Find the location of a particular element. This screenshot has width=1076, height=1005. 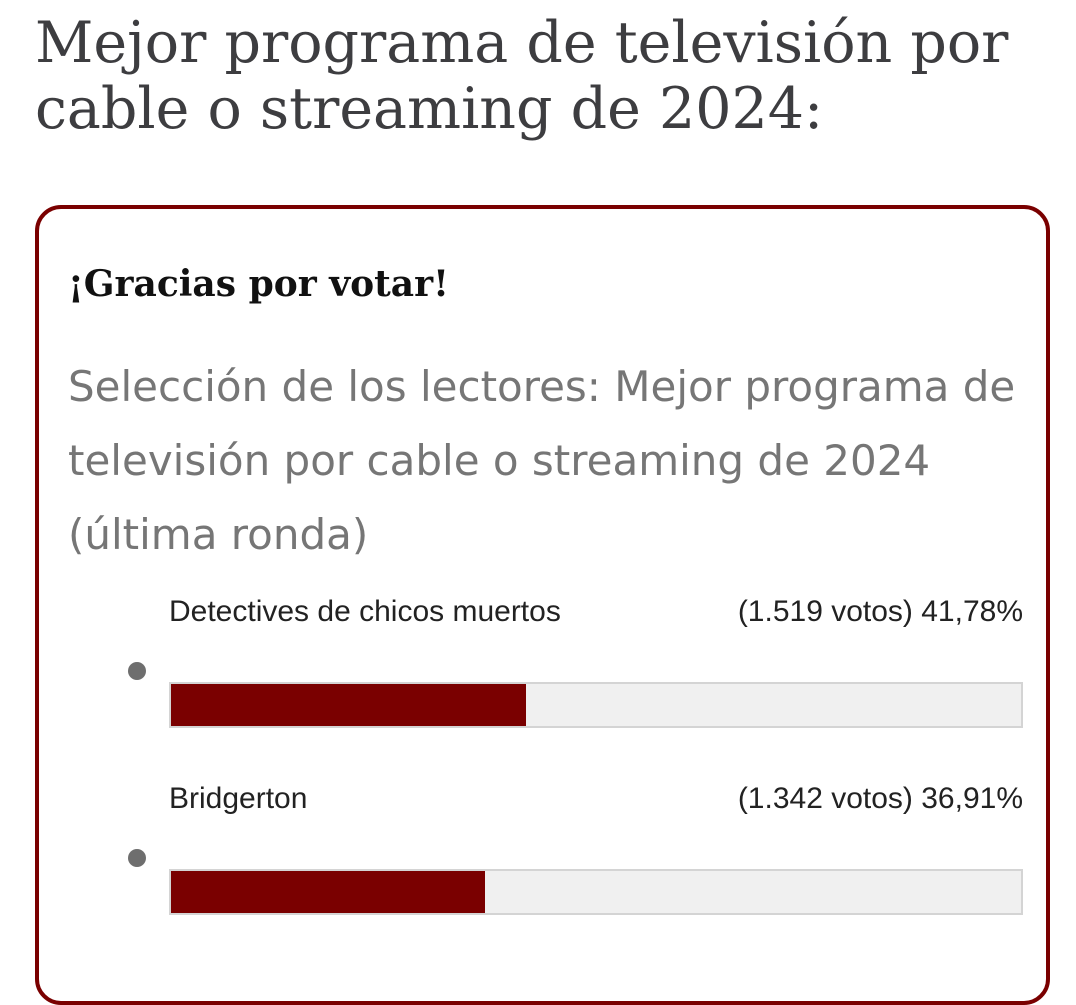

option-percent: 36,91% is located at coordinates (972, 798).